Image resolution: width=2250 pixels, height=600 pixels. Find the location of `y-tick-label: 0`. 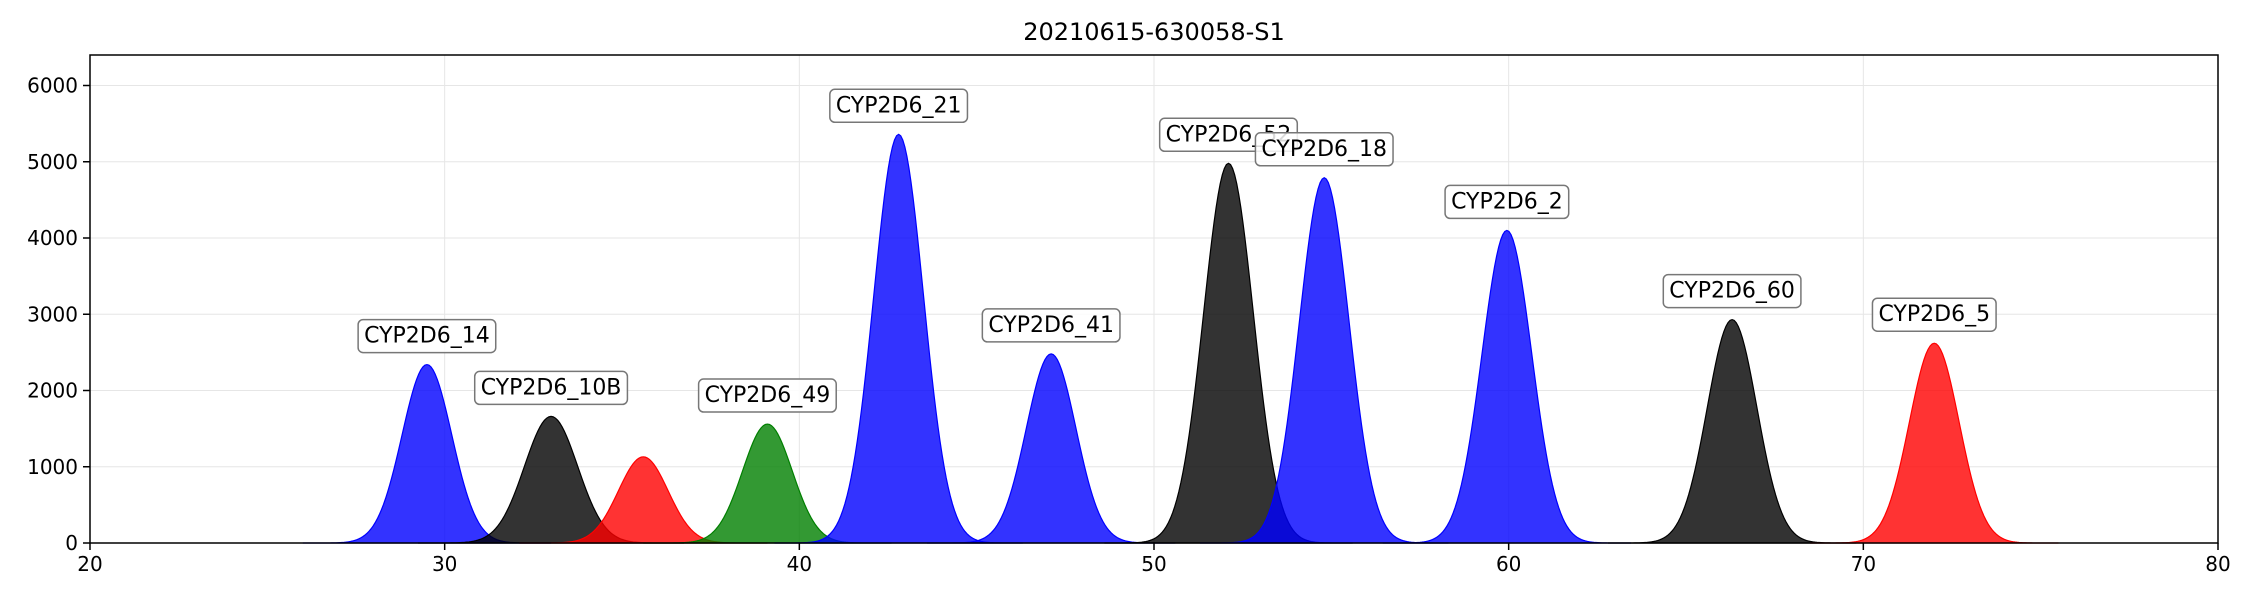

y-tick-label: 0 is located at coordinates (71, 543).